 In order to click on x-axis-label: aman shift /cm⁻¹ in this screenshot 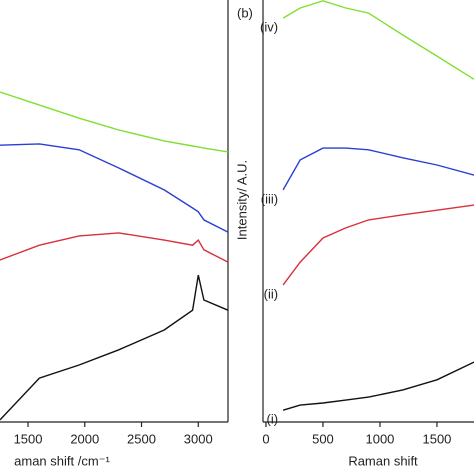, I will do `click(62, 460)`.